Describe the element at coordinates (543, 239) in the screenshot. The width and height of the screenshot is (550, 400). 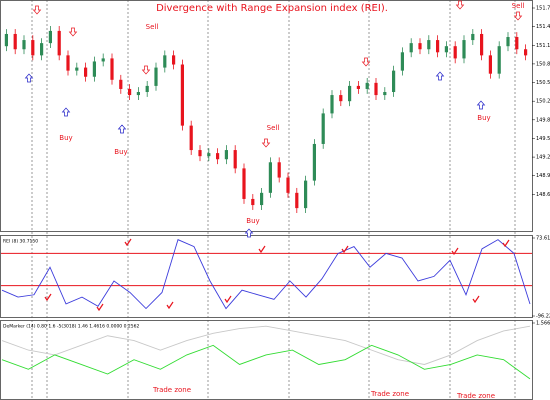
I see `y-tick-label: 73.6112` at that location.